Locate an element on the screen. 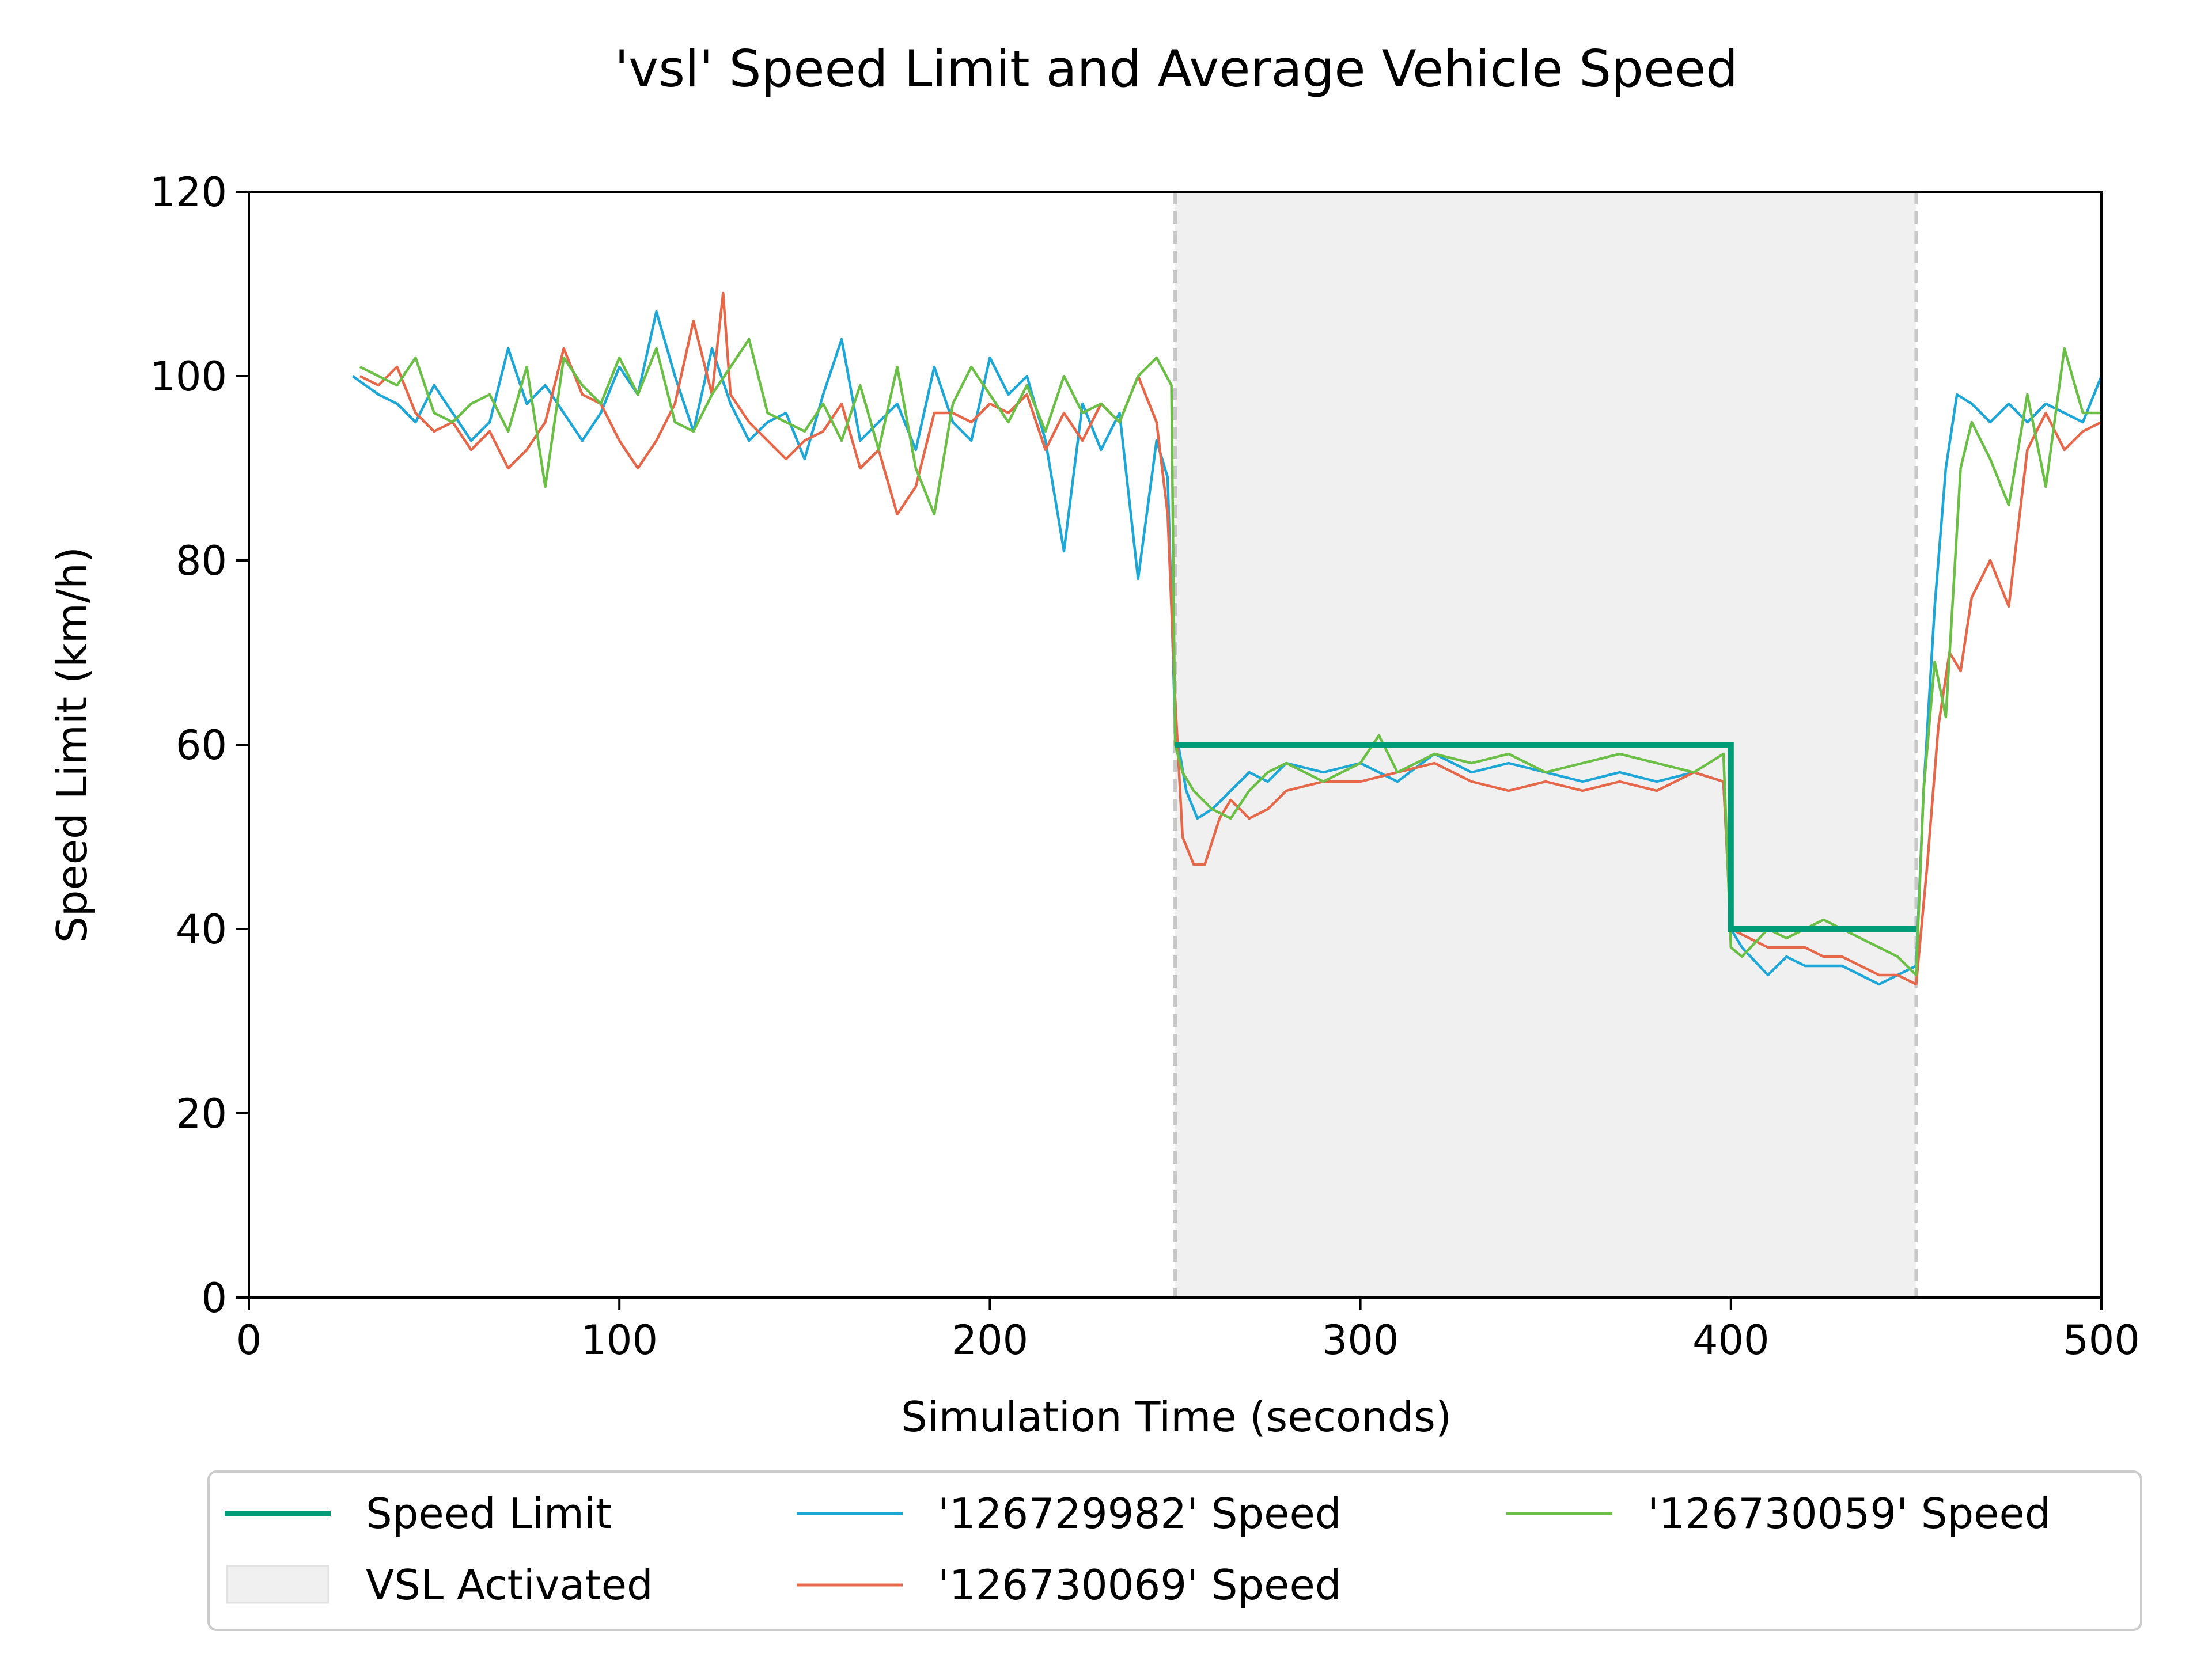 The image size is (2212, 1661). legend-box is located at coordinates (1174, 1550).